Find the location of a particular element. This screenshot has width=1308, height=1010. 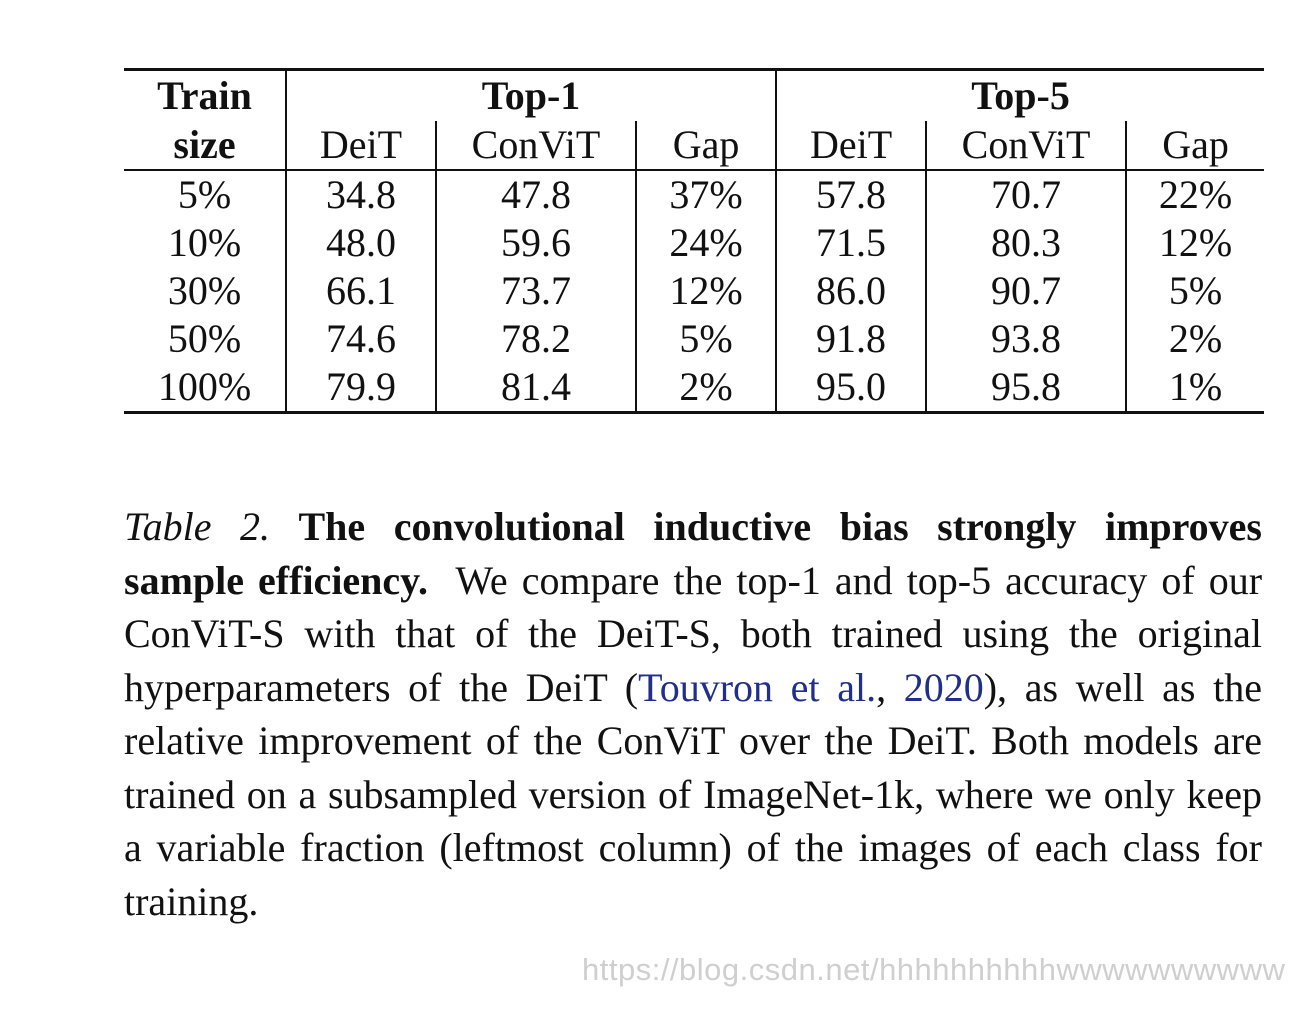

citation-authors-link: Touvron et al. is located at coordinates (757, 687).